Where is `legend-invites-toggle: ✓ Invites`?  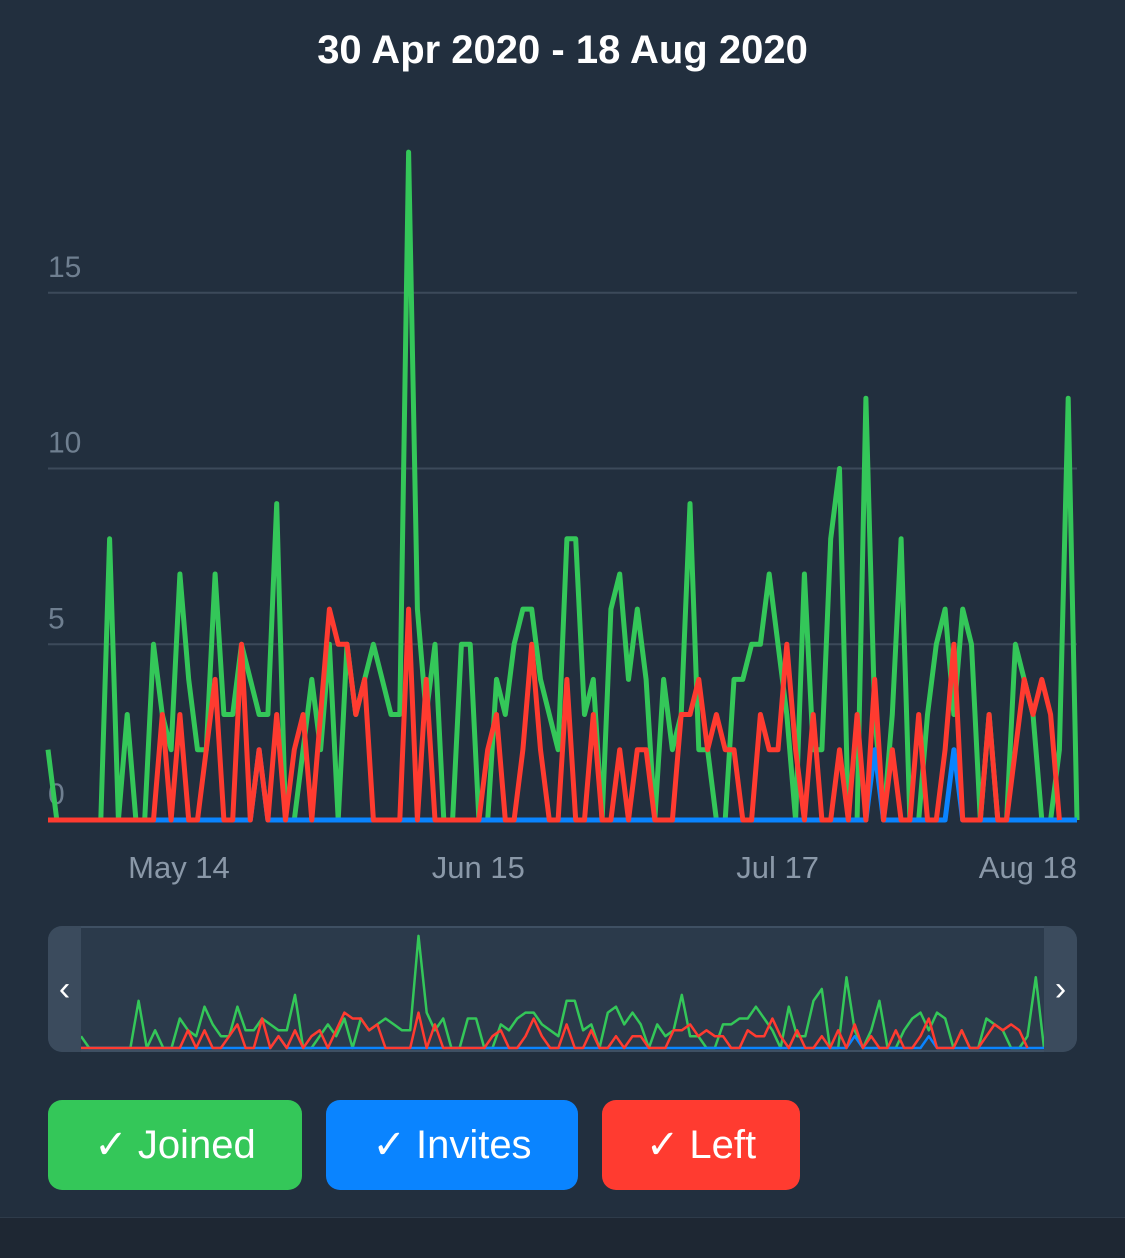 legend-invites-toggle: ✓ Invites is located at coordinates (452, 1145).